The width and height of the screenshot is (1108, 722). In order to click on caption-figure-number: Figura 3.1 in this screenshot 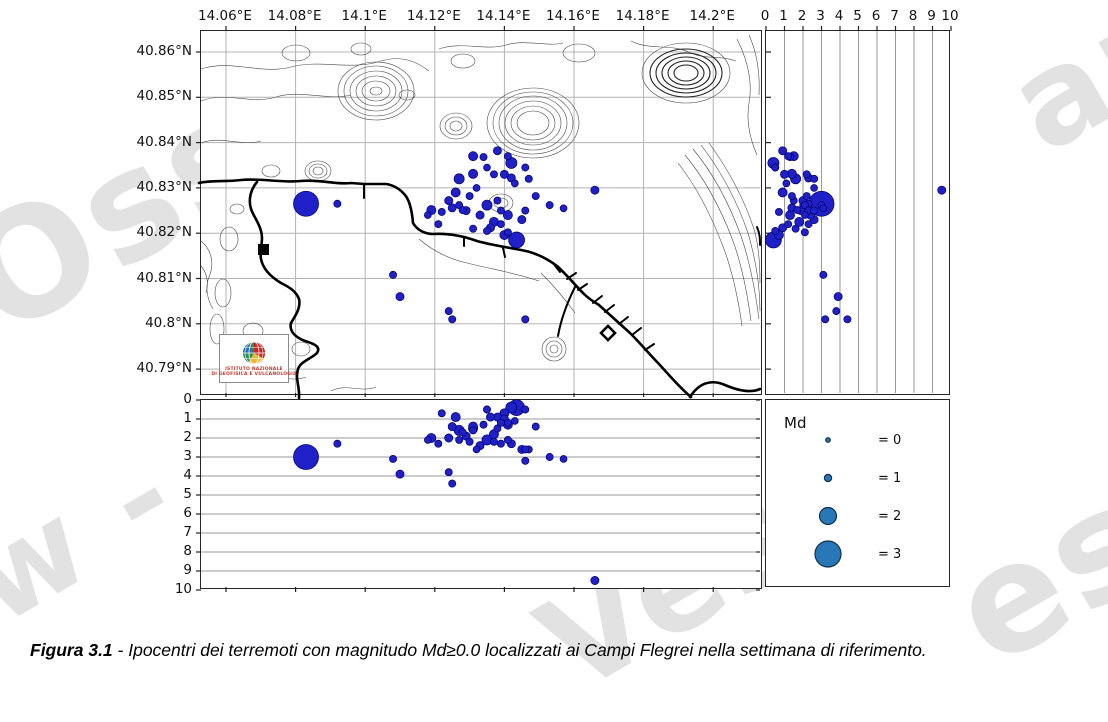, I will do `click(71, 650)`.